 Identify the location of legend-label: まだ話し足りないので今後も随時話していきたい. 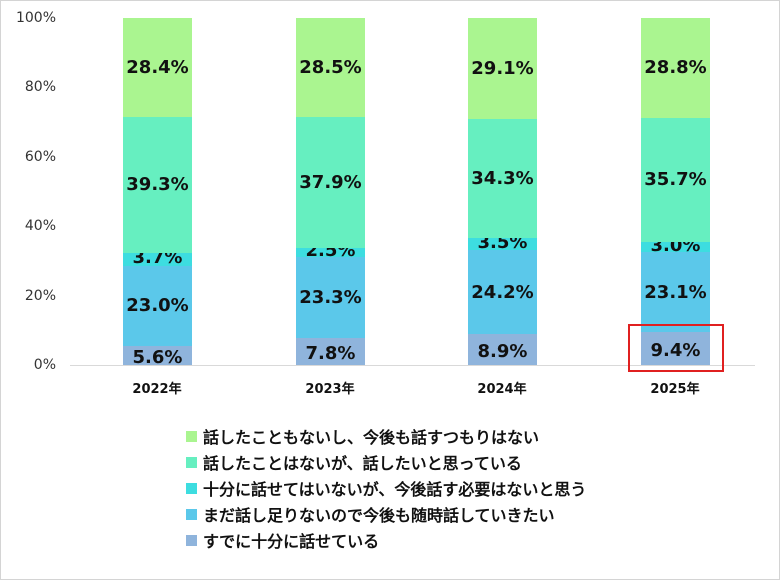
(379, 515).